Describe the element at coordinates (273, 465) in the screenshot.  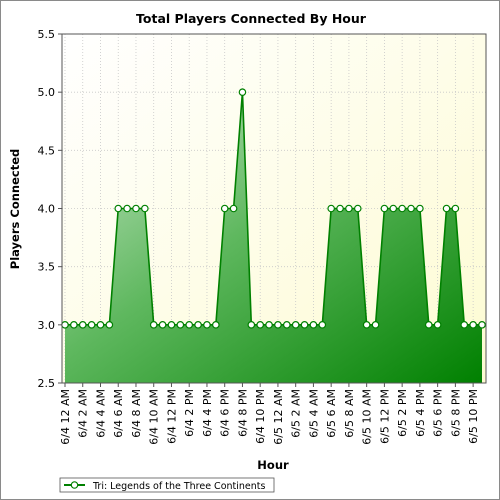
I see `x-axis-title: Hour` at that location.